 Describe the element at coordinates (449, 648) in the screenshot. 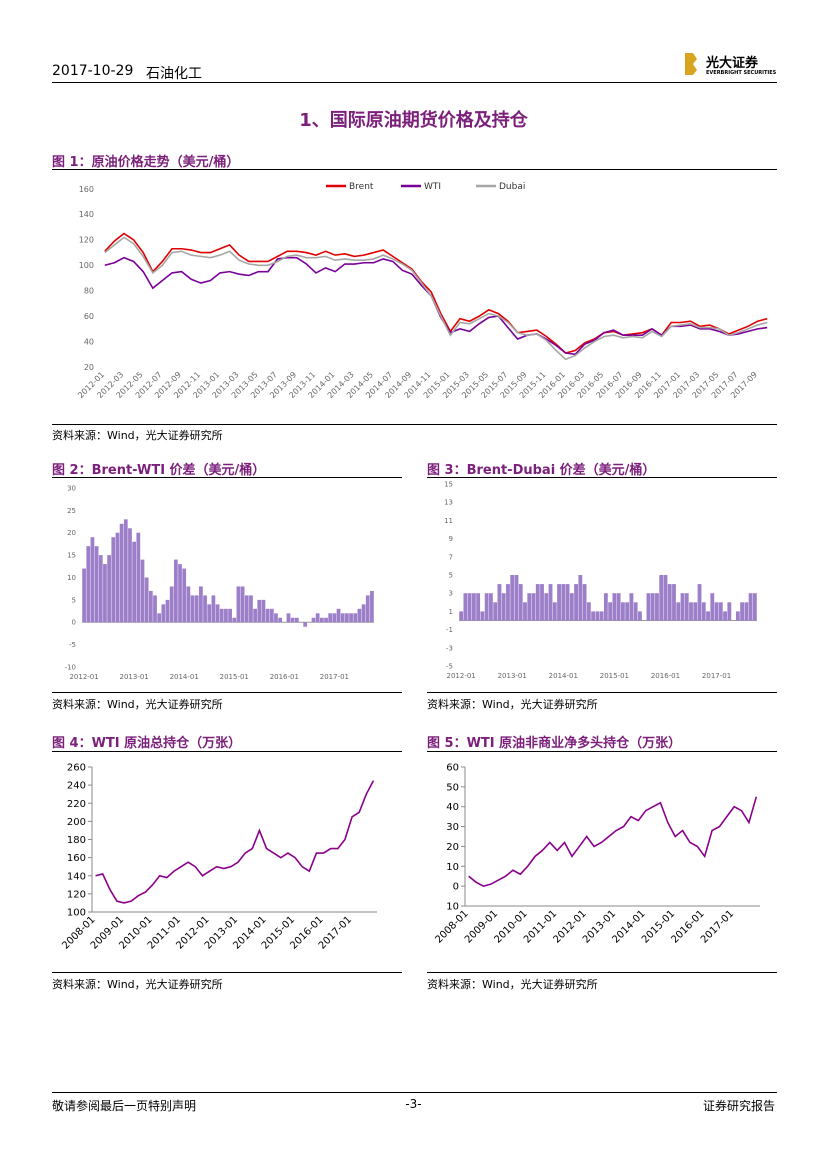

I see `y-tick-label: -3` at that location.